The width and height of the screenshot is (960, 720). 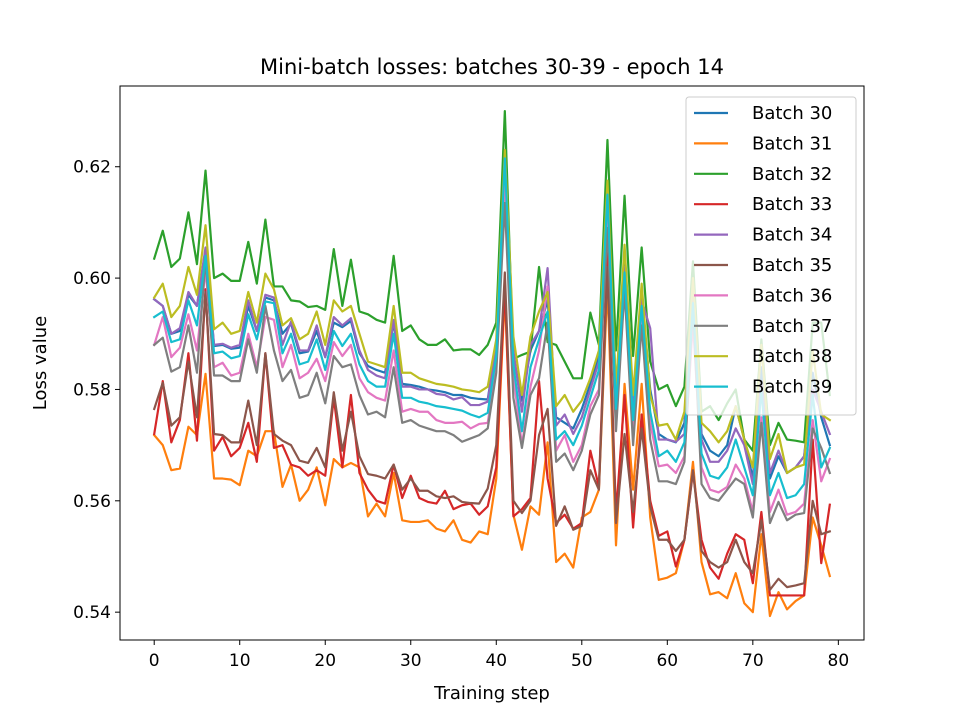 I want to click on x-tick-label: 50, so click(x=582, y=661).